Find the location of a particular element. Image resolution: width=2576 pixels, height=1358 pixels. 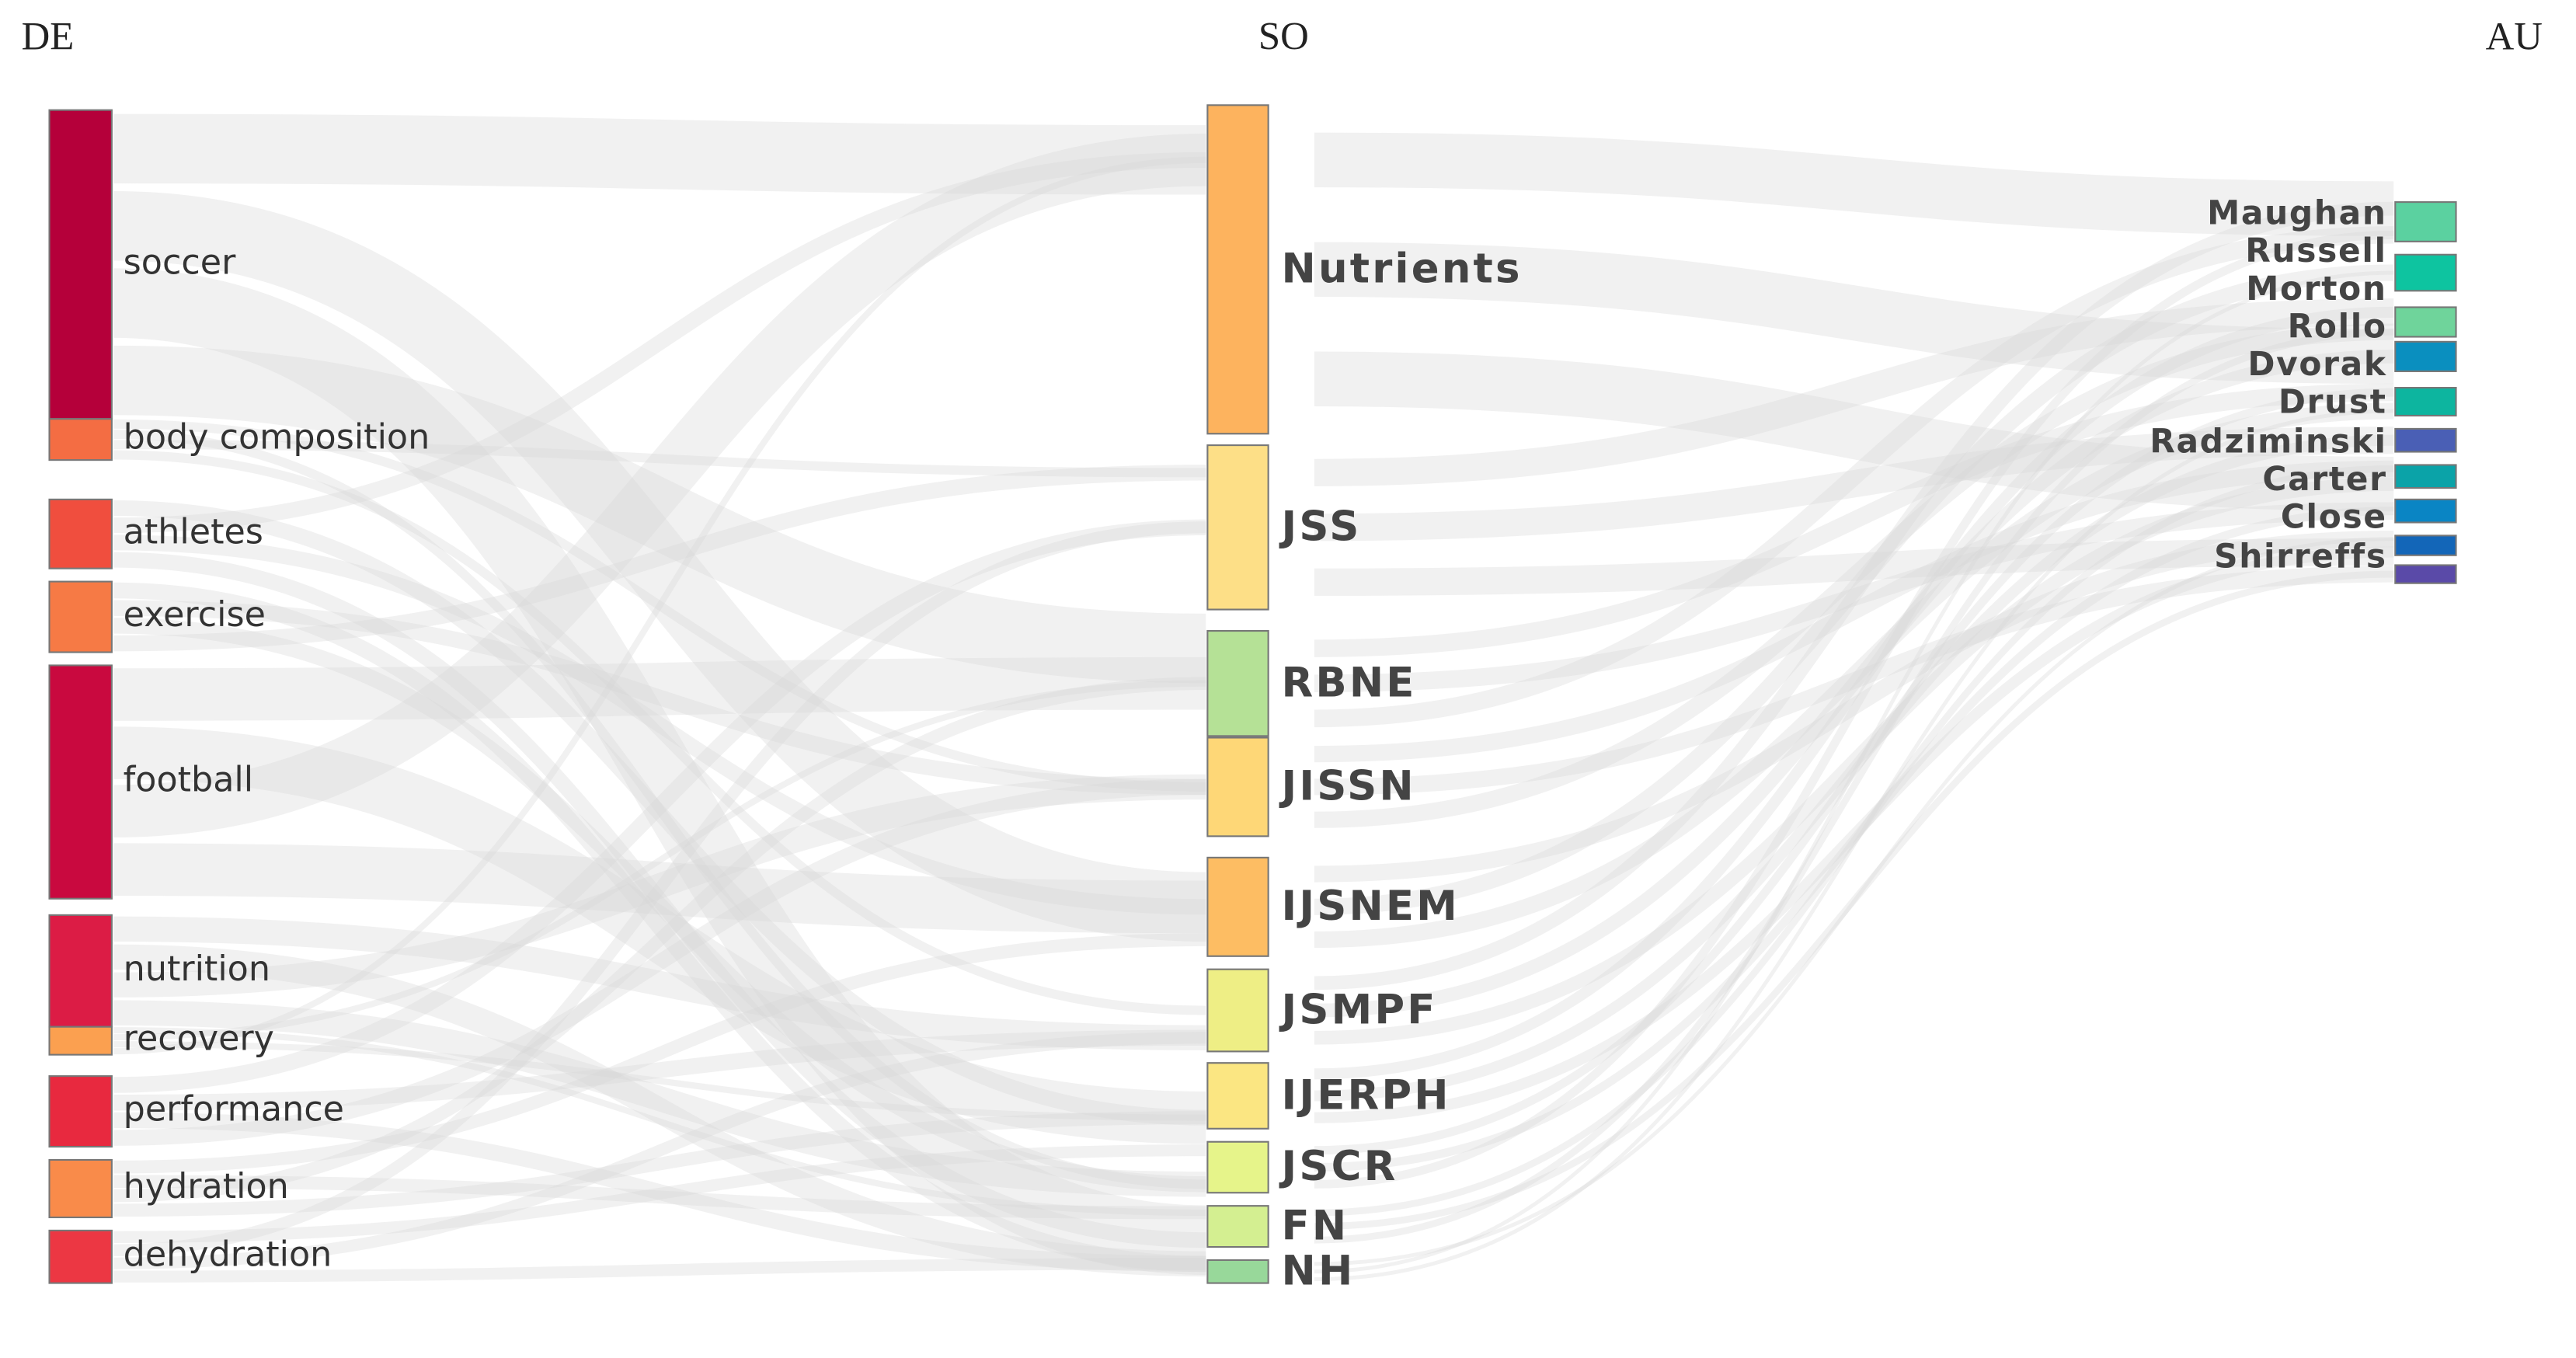

node-label: RBNE is located at coordinates (1349, 682).